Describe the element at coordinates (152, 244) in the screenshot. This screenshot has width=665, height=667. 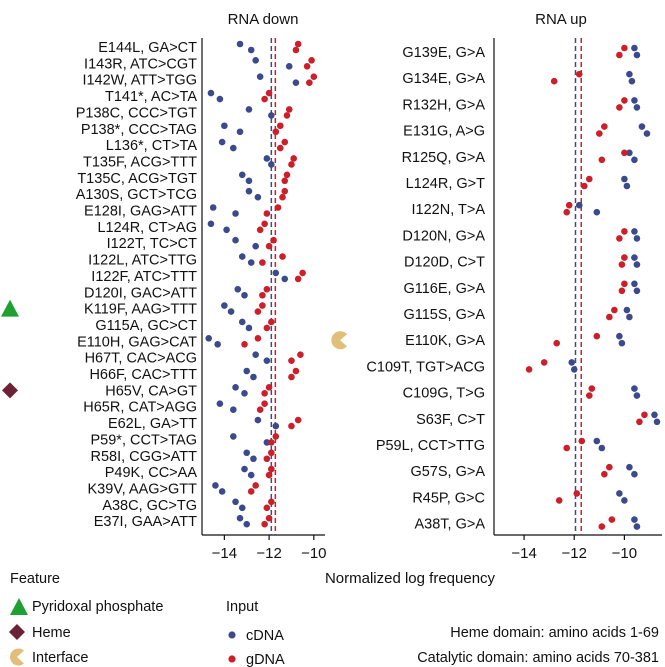
I see `row-label-i122t-tc-ct: I122T, TC>CT` at that location.